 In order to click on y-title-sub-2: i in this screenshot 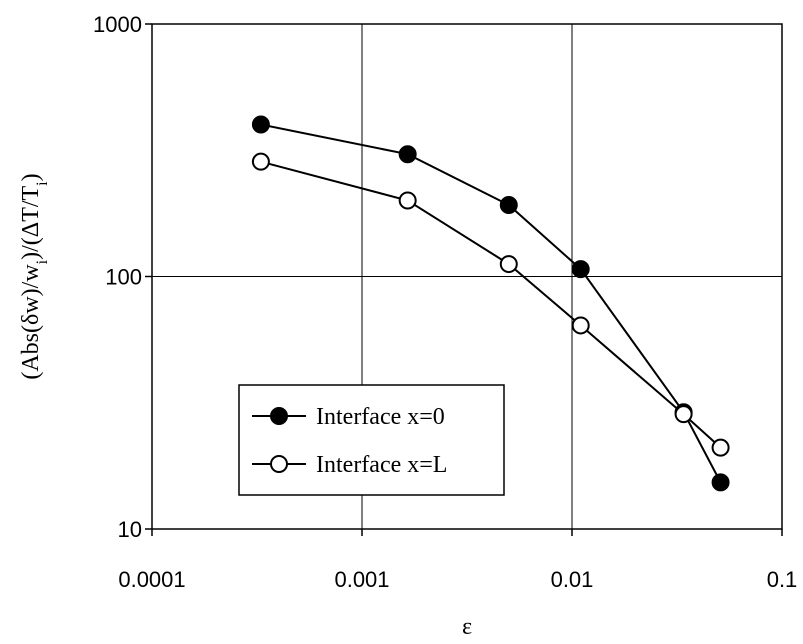, I will do `click(42, 183)`.